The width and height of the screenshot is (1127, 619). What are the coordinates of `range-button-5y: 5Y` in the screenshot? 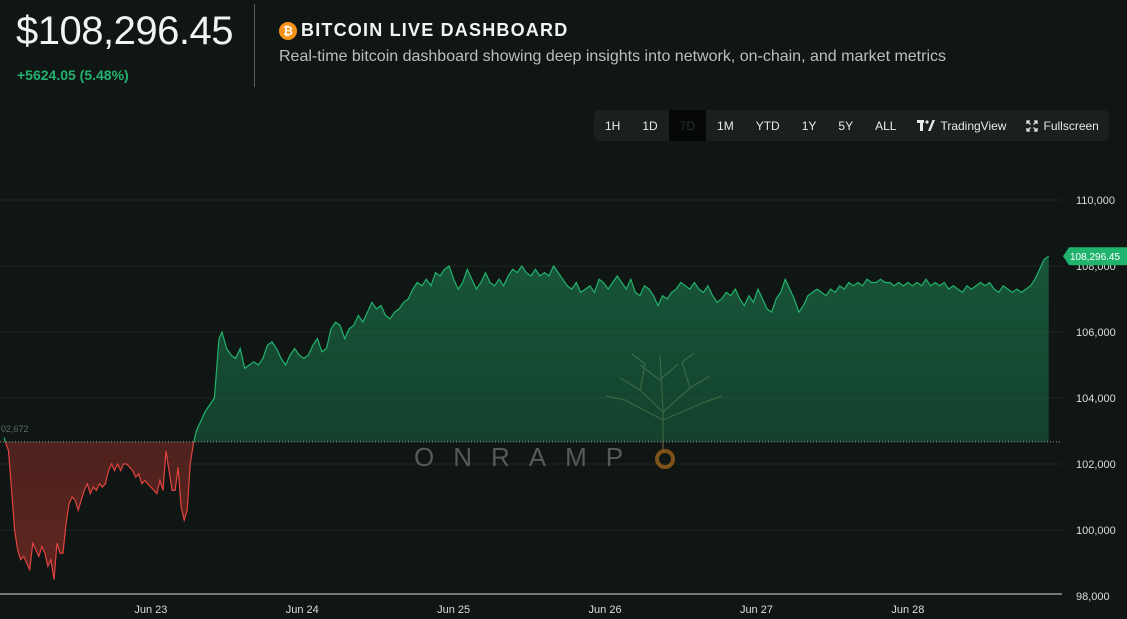 It's located at (846, 125).